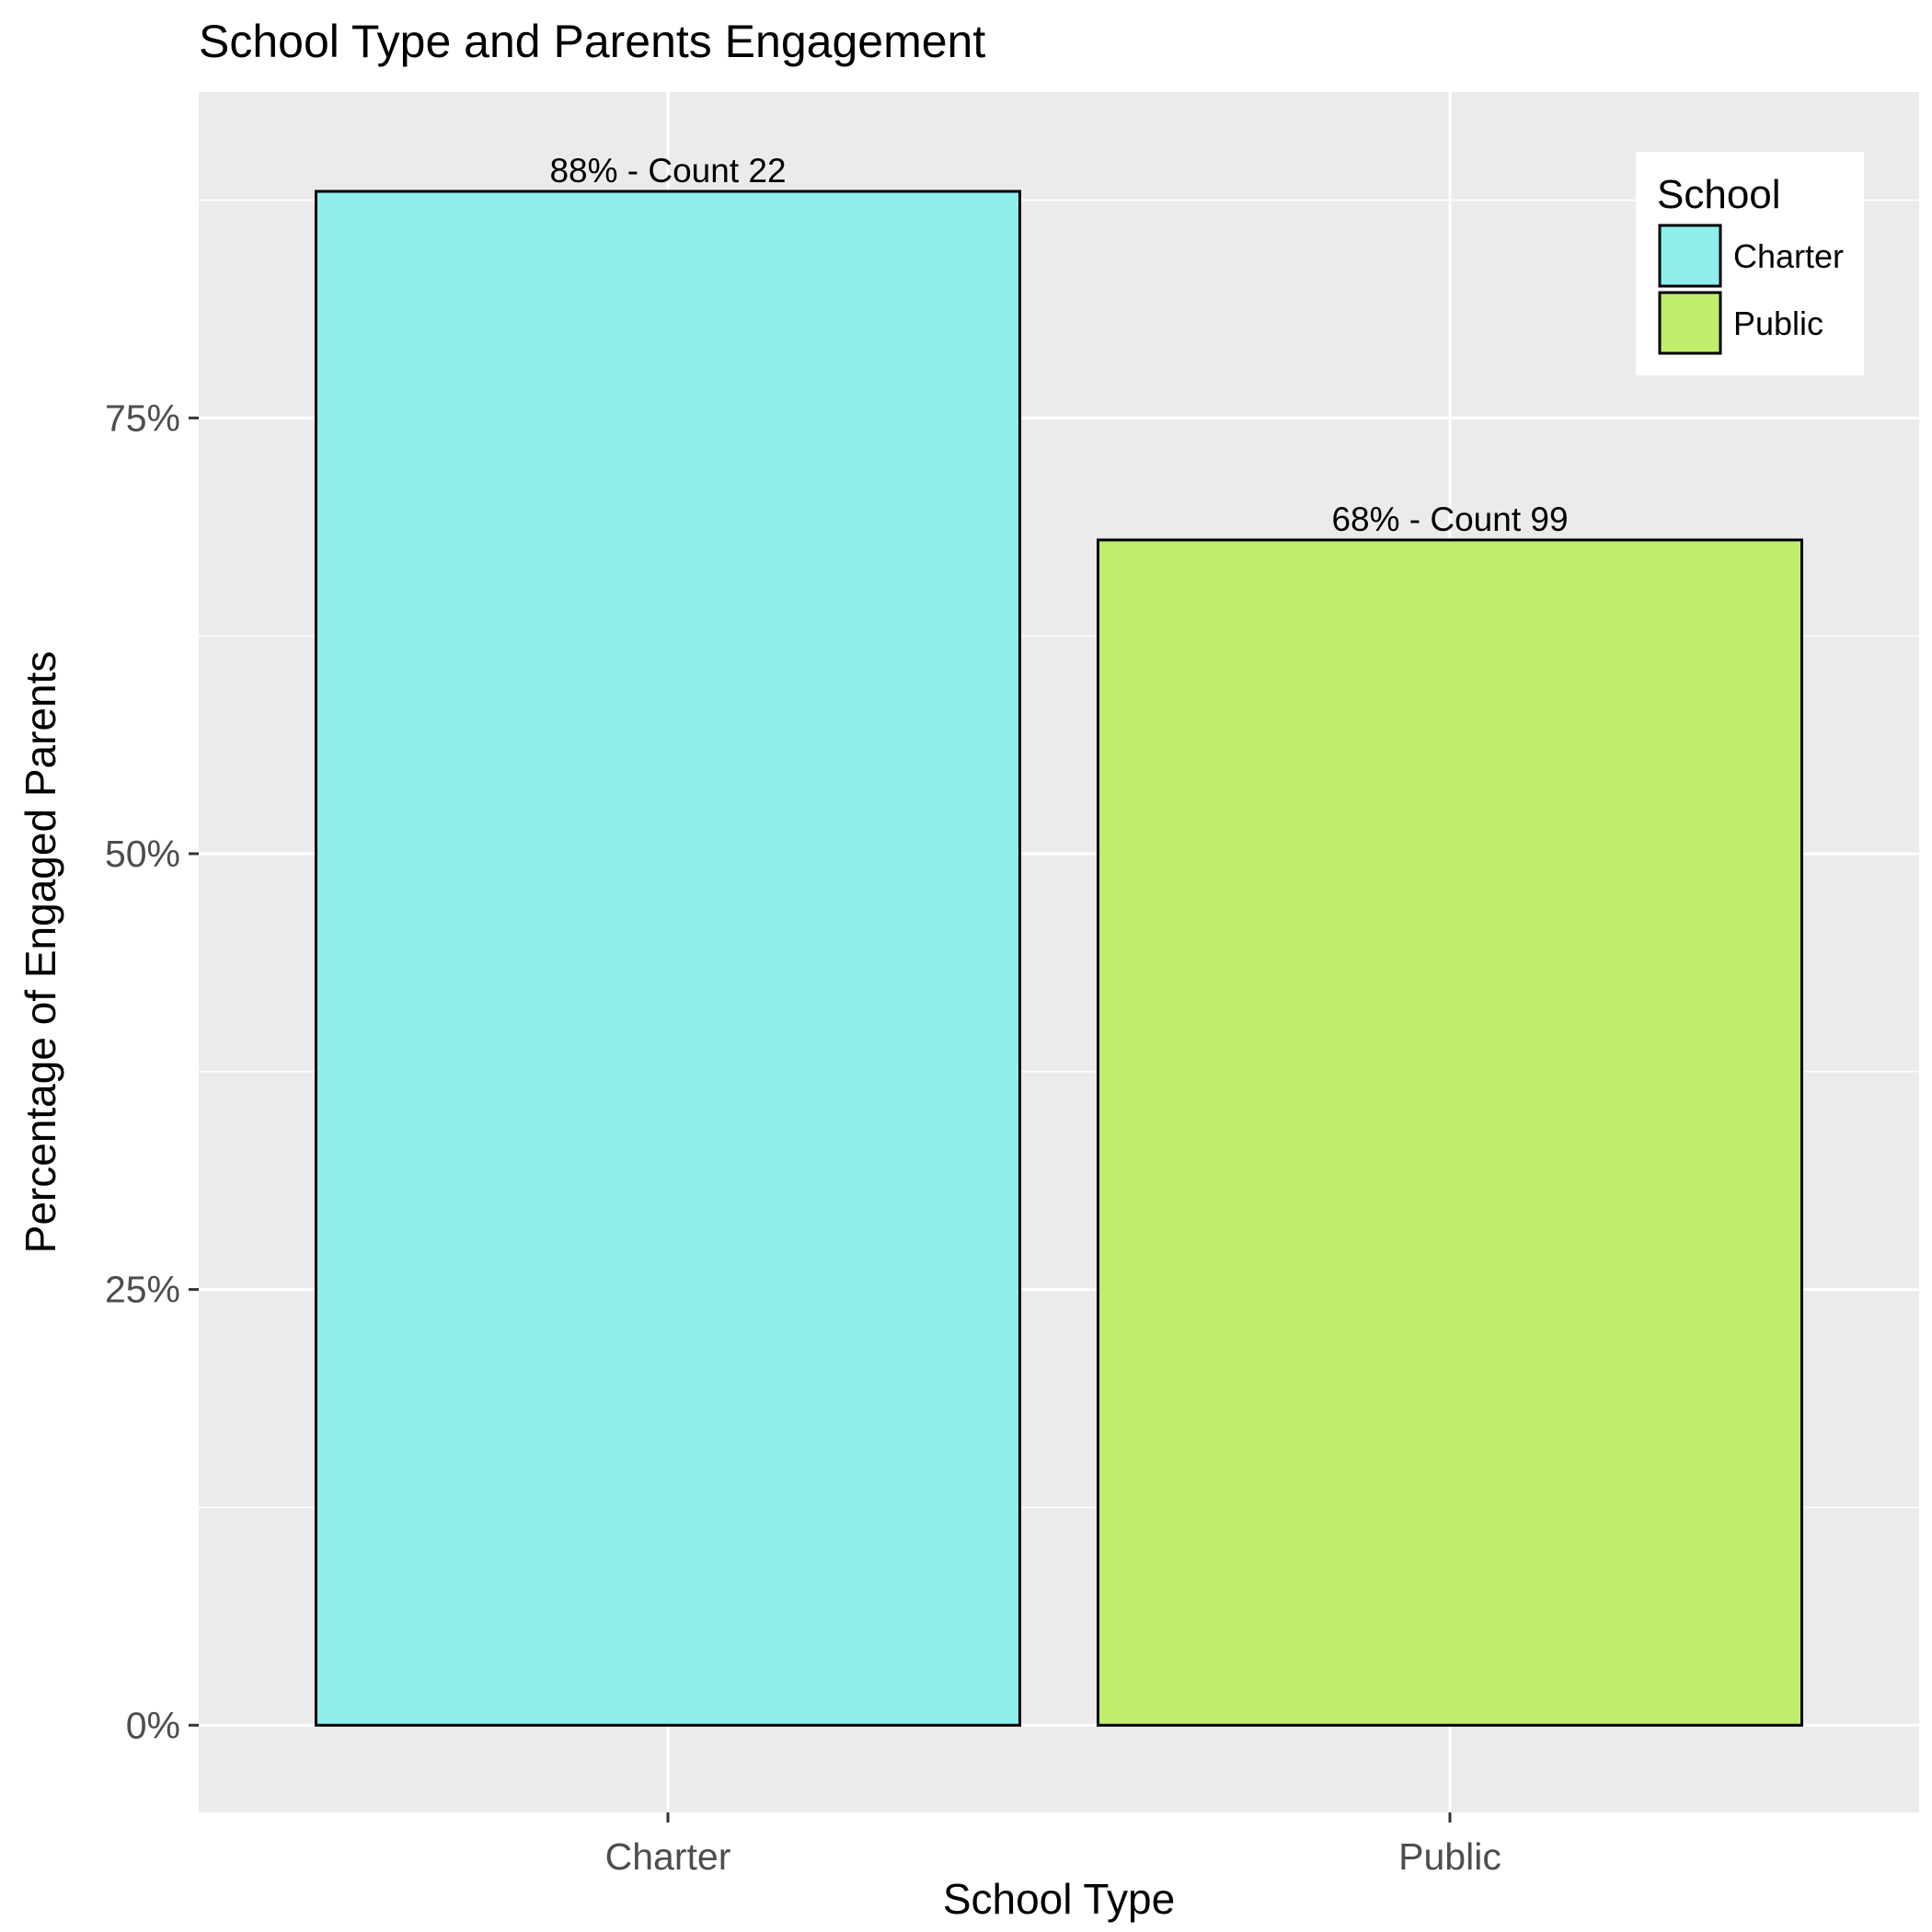  I want to click on legend: School Charter Public, so click(1750, 263).